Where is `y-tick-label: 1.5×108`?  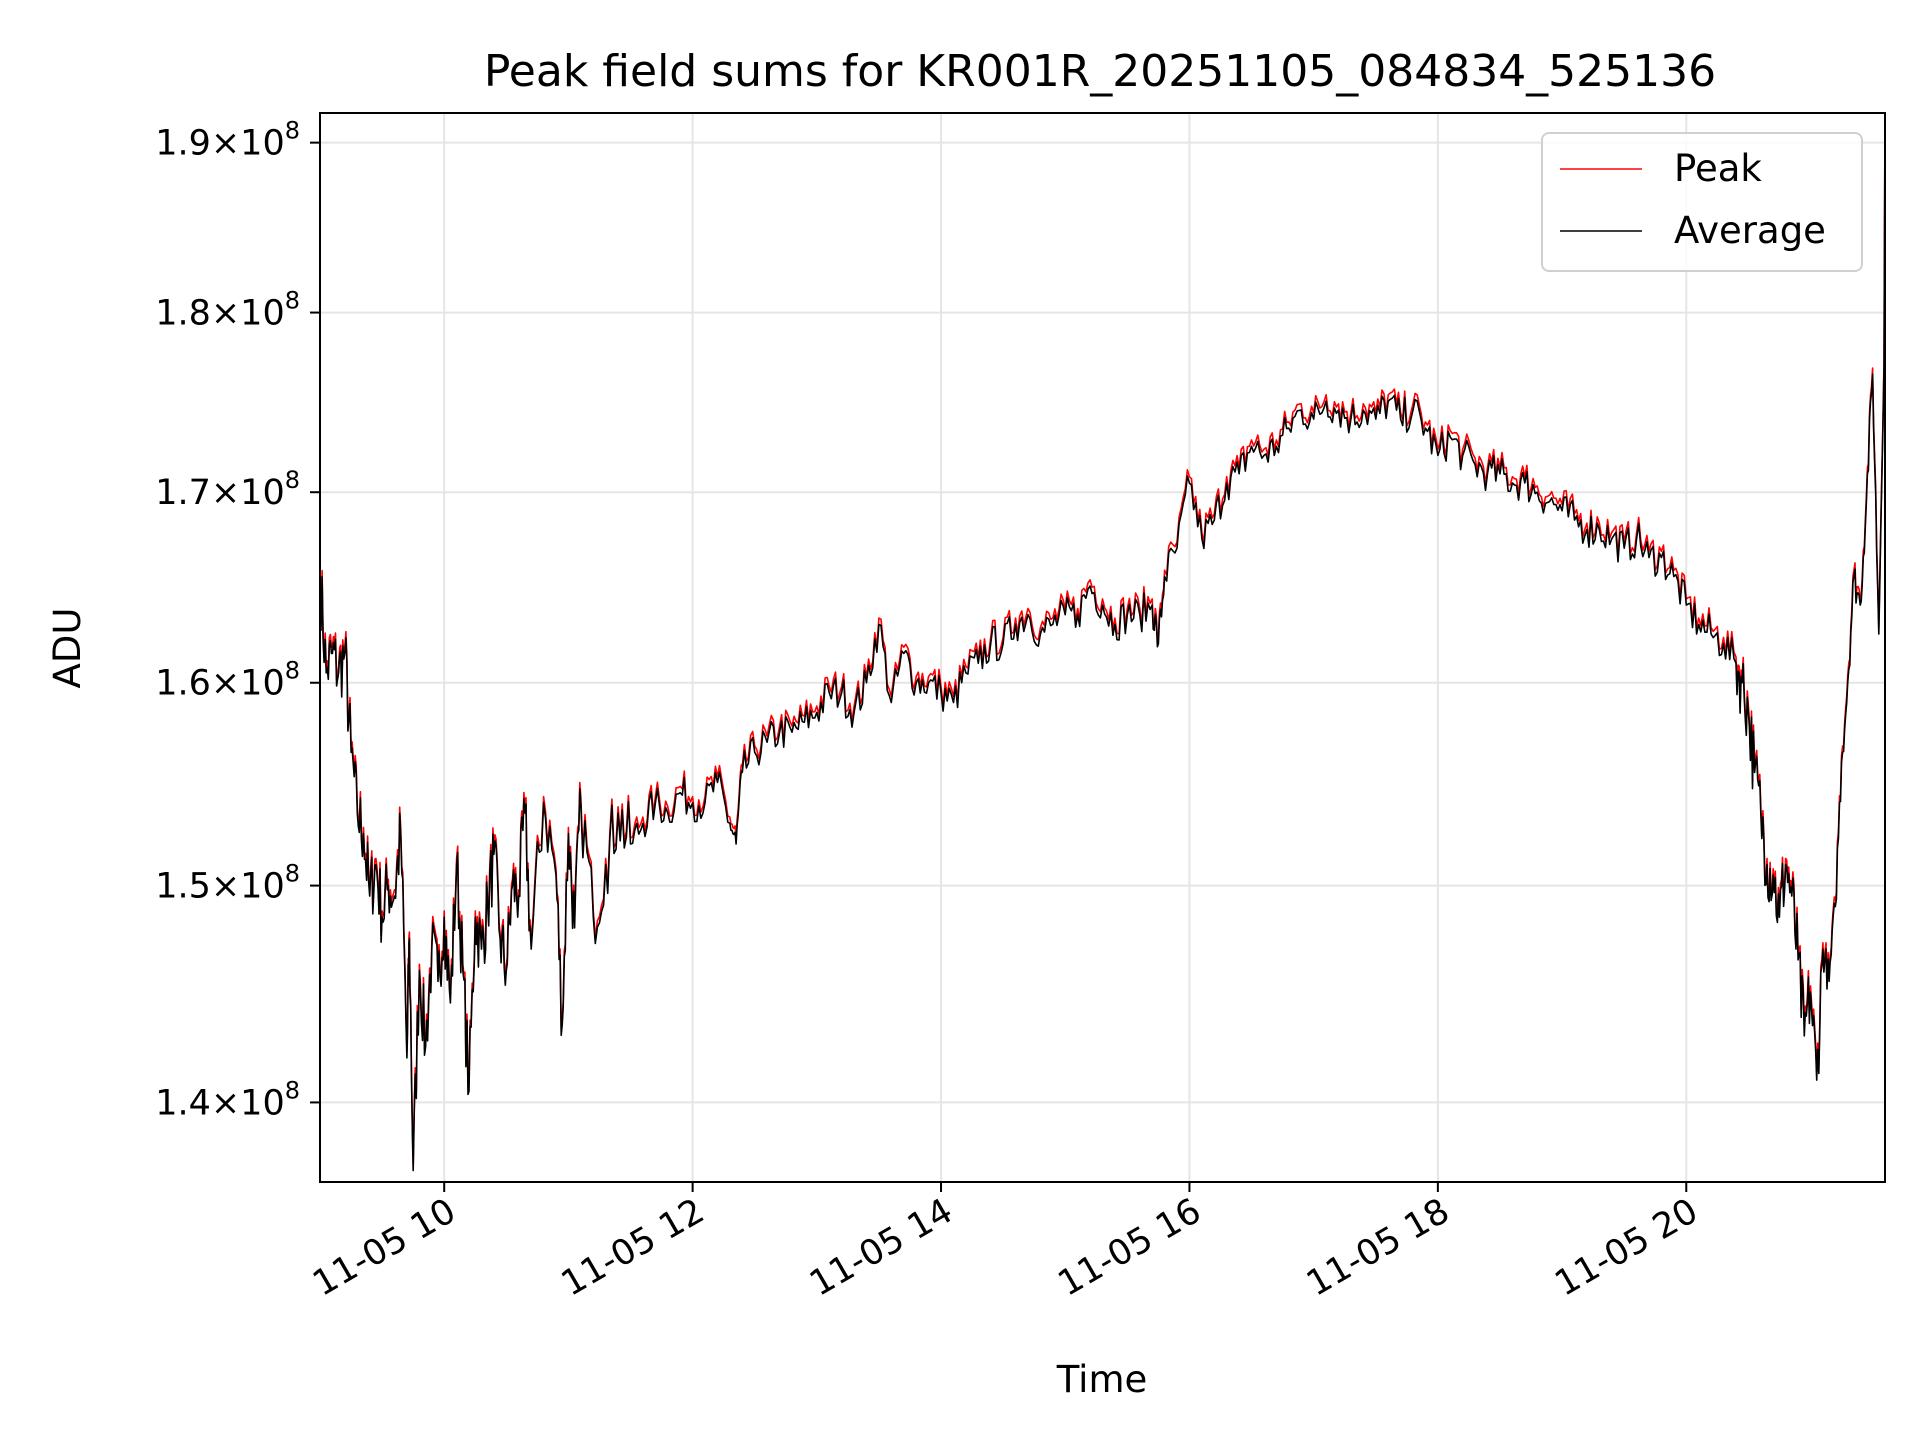 y-tick-label: 1.5×108 is located at coordinates (227, 883).